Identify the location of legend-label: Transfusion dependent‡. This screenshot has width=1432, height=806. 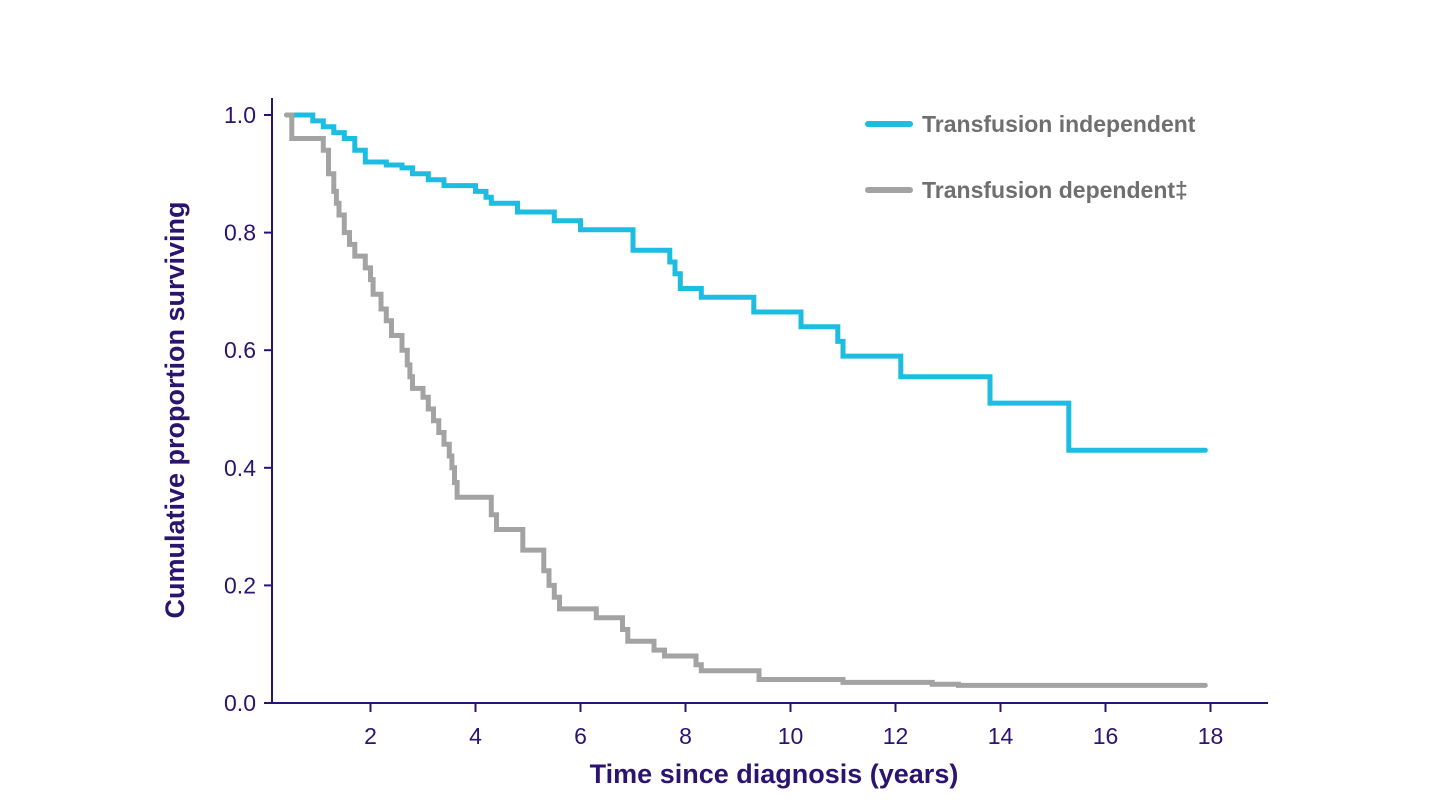
(1055, 190).